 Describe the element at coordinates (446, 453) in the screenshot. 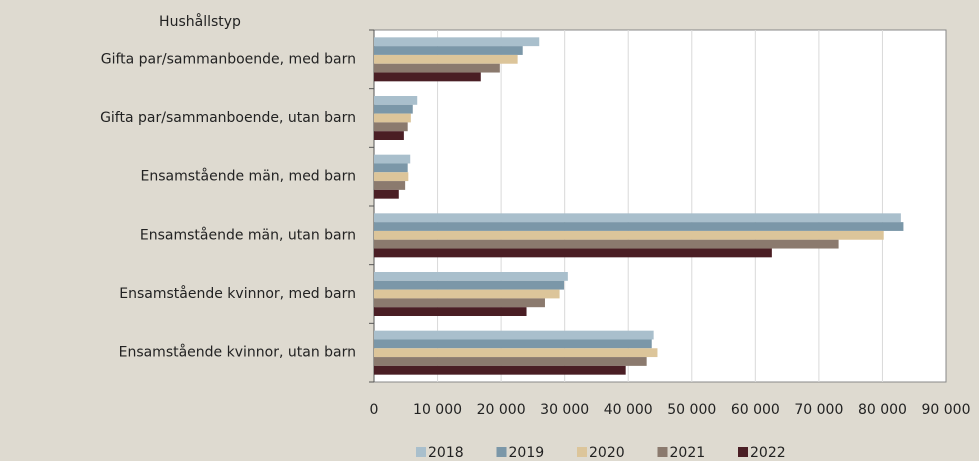

I see `legend-label: 2018` at that location.